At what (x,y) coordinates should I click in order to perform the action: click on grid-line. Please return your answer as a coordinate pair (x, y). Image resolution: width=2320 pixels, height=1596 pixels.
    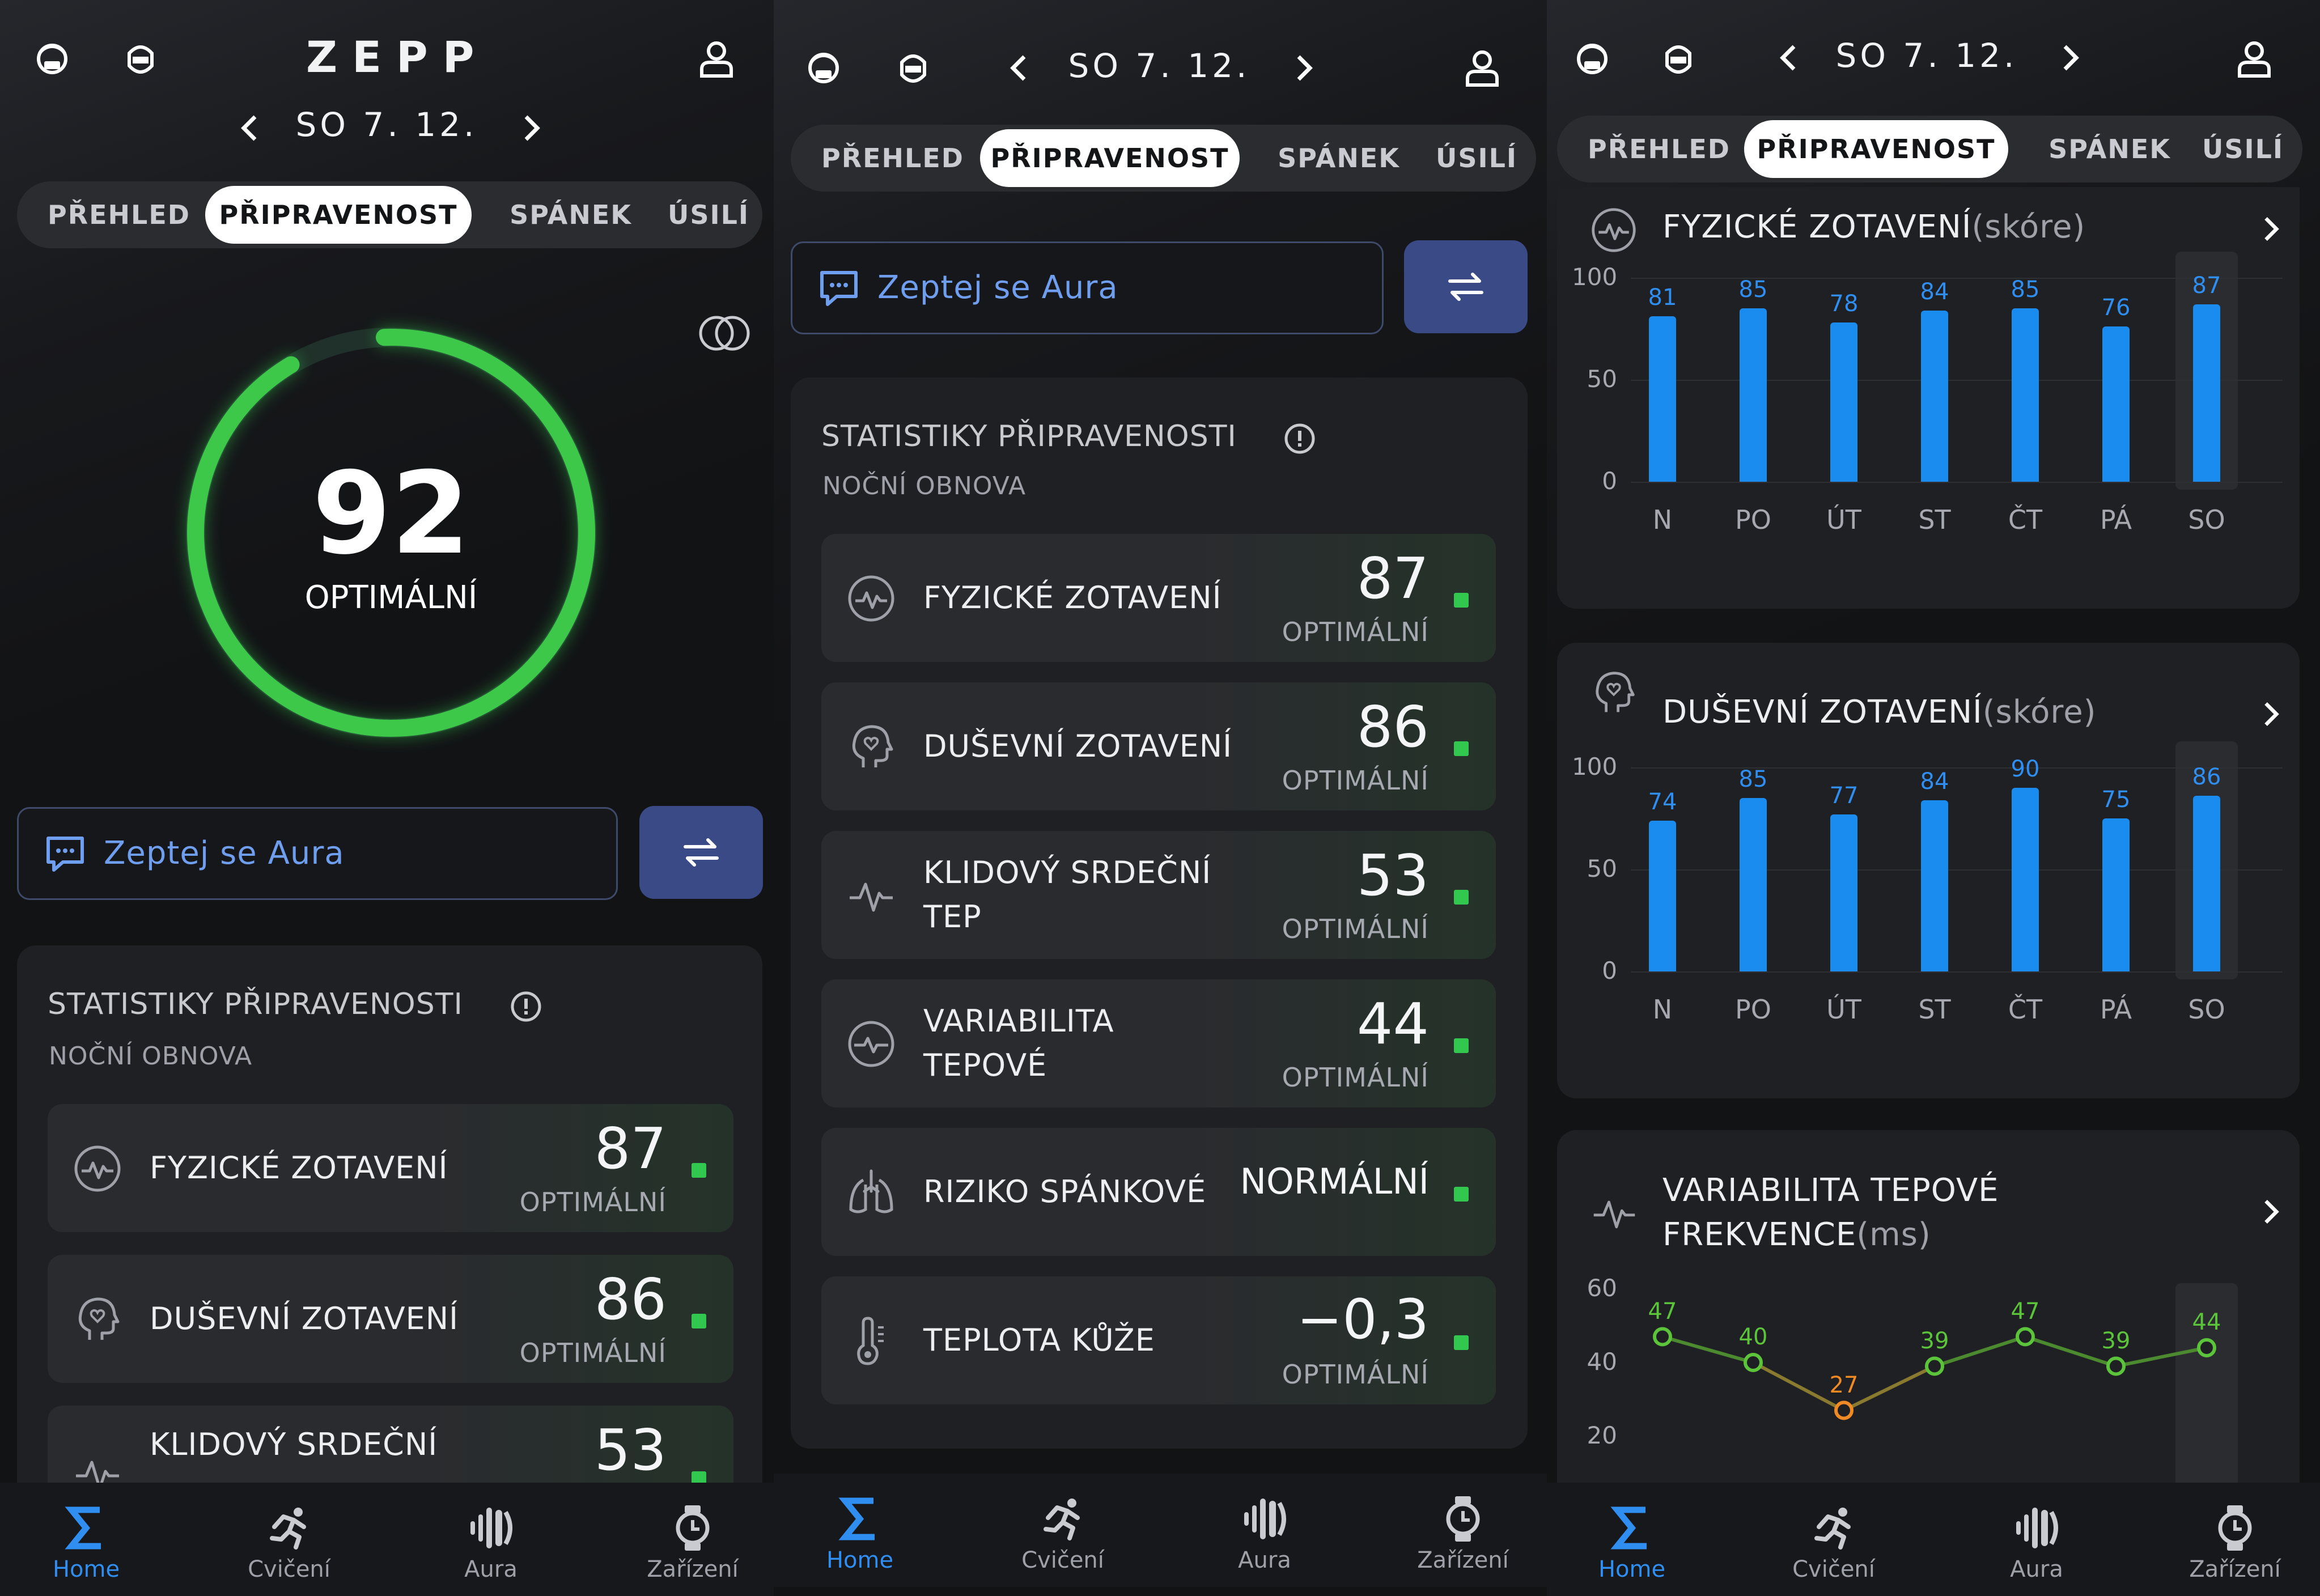
    Looking at the image, I should click on (1957, 482).